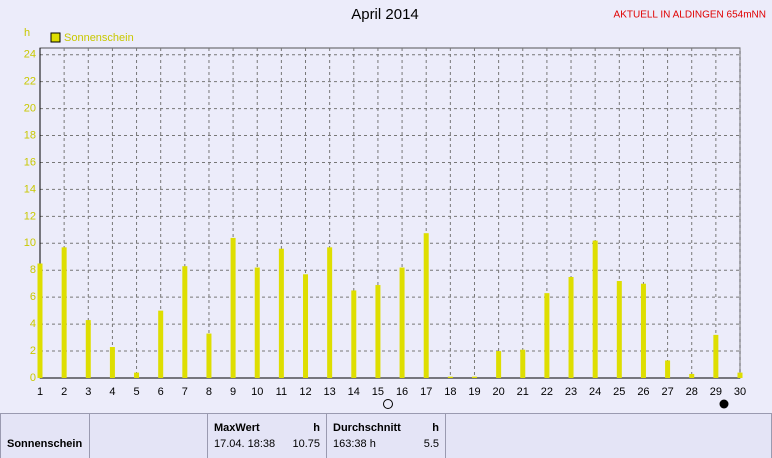  What do you see at coordinates (30, 82) in the screenshot?
I see `y-tick-label: 22` at bounding box center [30, 82].